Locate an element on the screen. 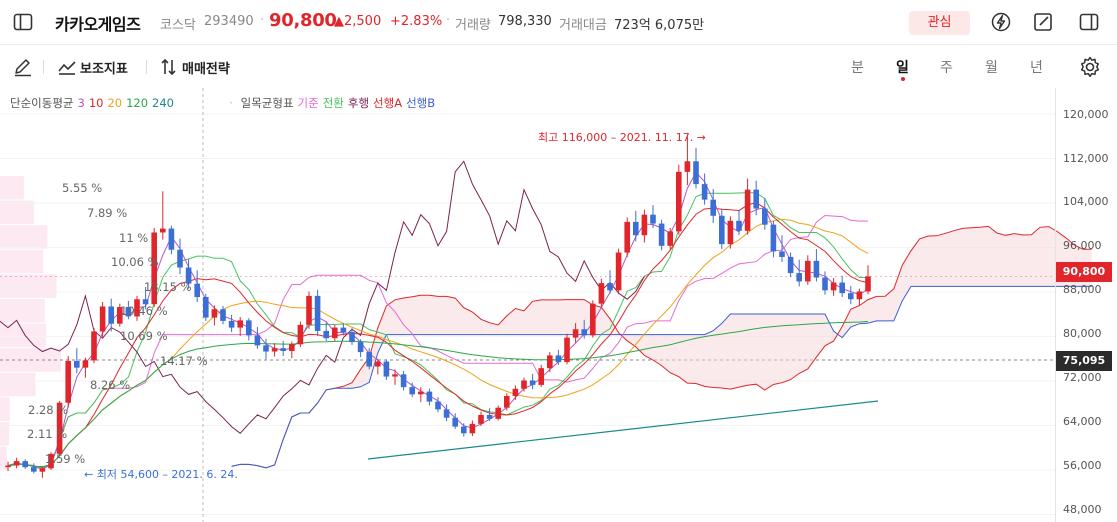  trade-strategy-button: 매매전략 is located at coordinates (195, 67).